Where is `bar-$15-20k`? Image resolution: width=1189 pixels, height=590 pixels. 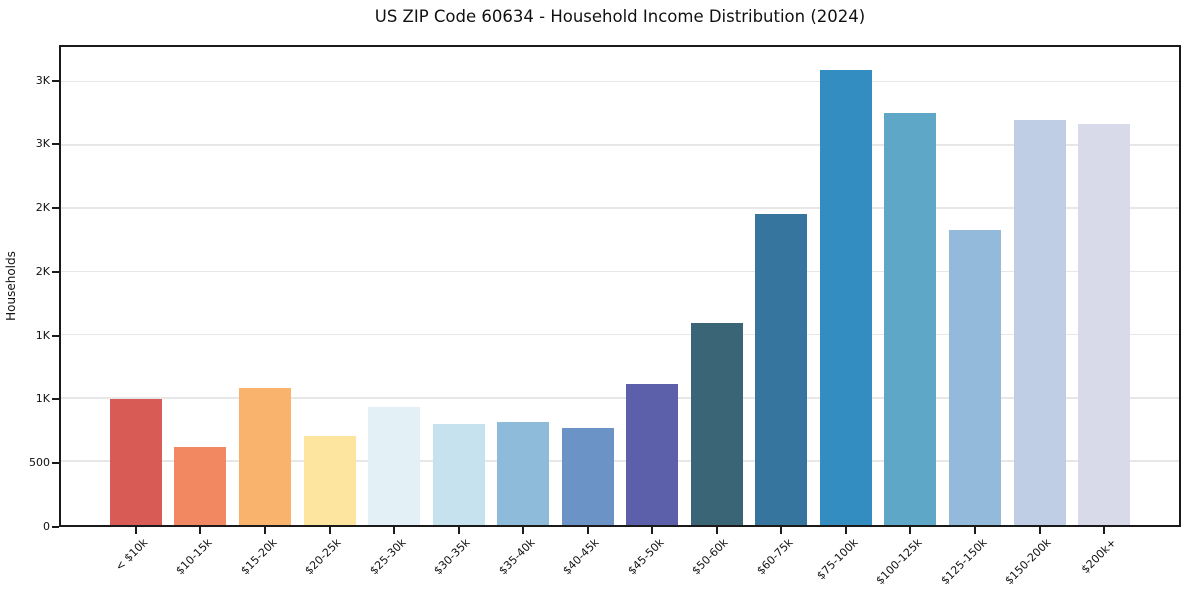
bar-$15-20k is located at coordinates (264, 456).